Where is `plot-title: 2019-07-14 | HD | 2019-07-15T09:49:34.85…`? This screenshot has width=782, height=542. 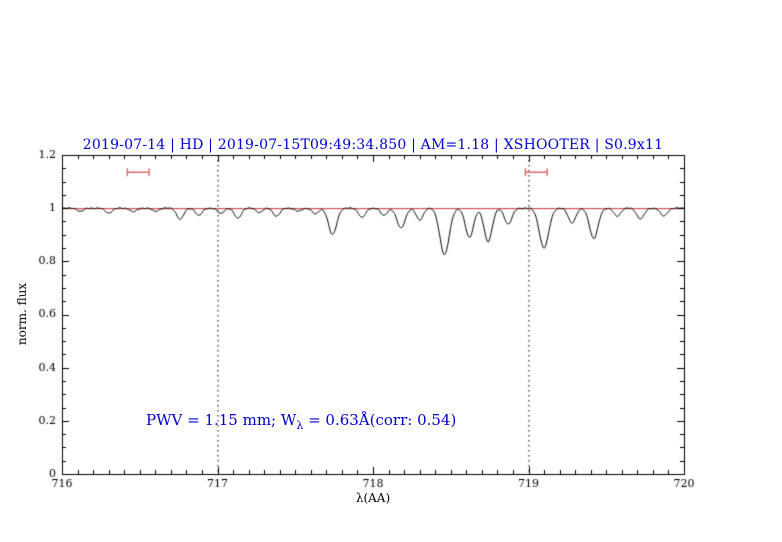 plot-title: 2019-07-14 | HD | 2019-07-15T09:49:34.85… is located at coordinates (373, 145).